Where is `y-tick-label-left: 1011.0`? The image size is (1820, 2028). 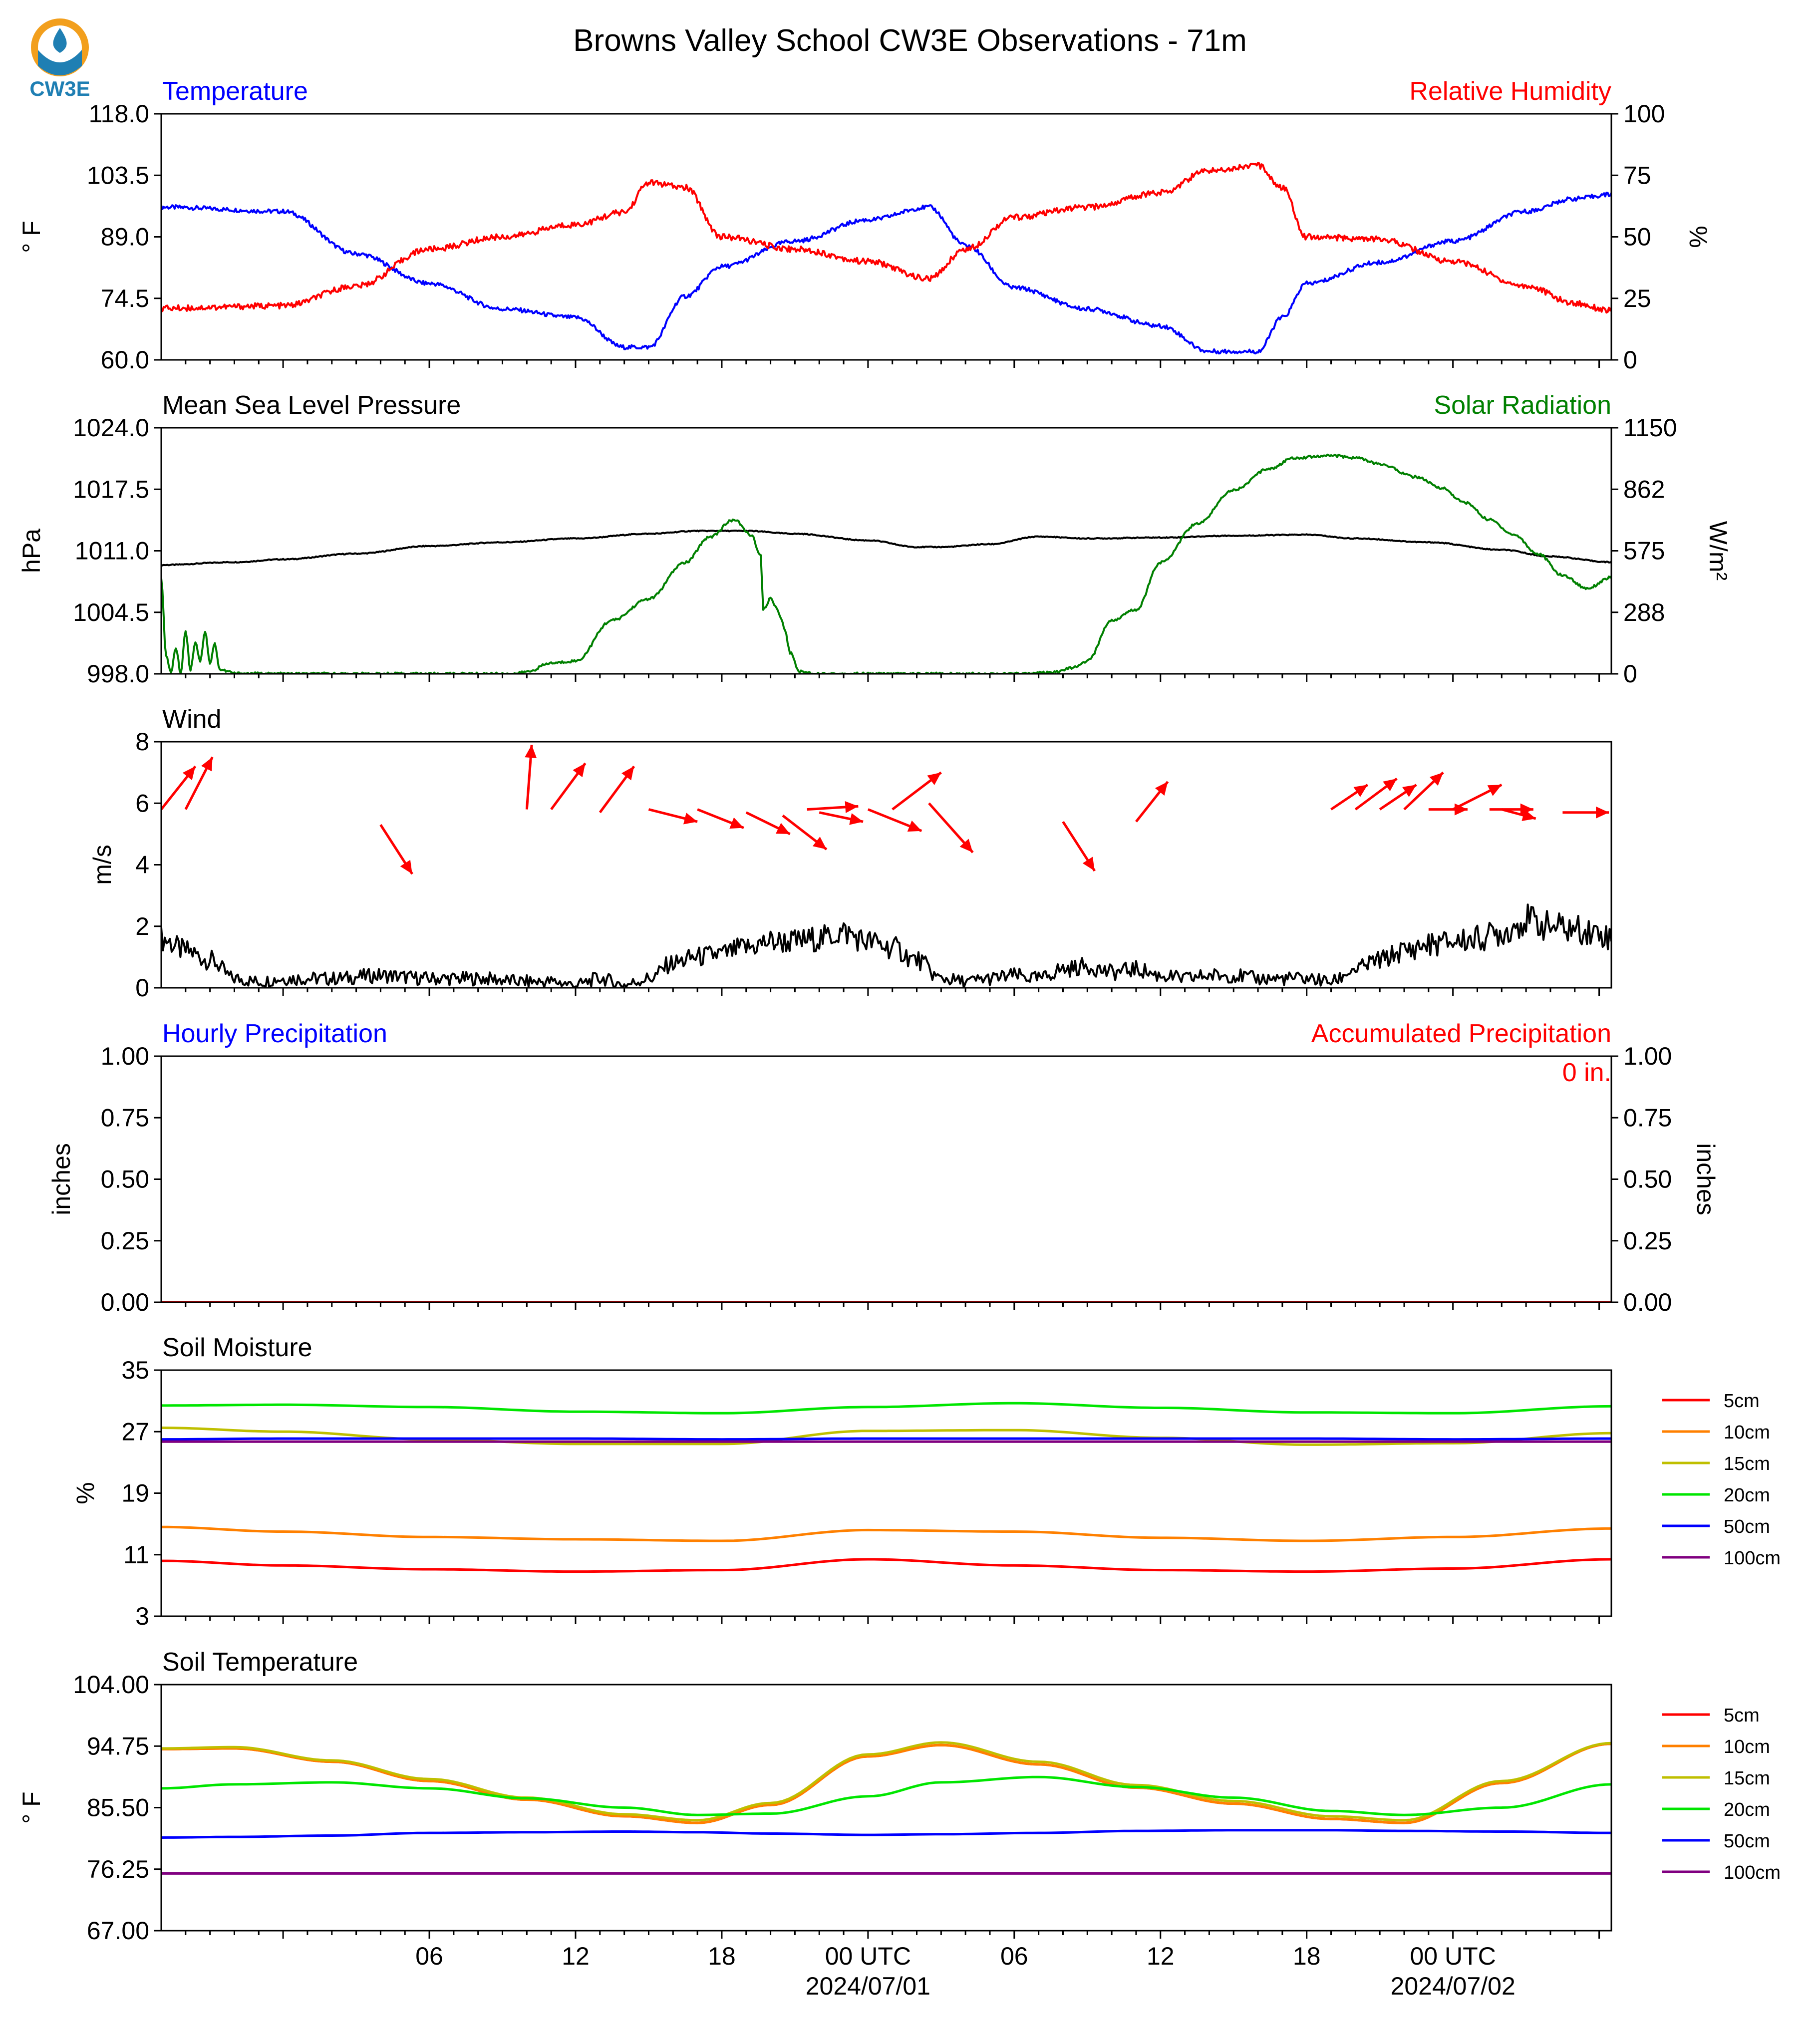 y-tick-label-left: 1011.0 is located at coordinates (112, 551).